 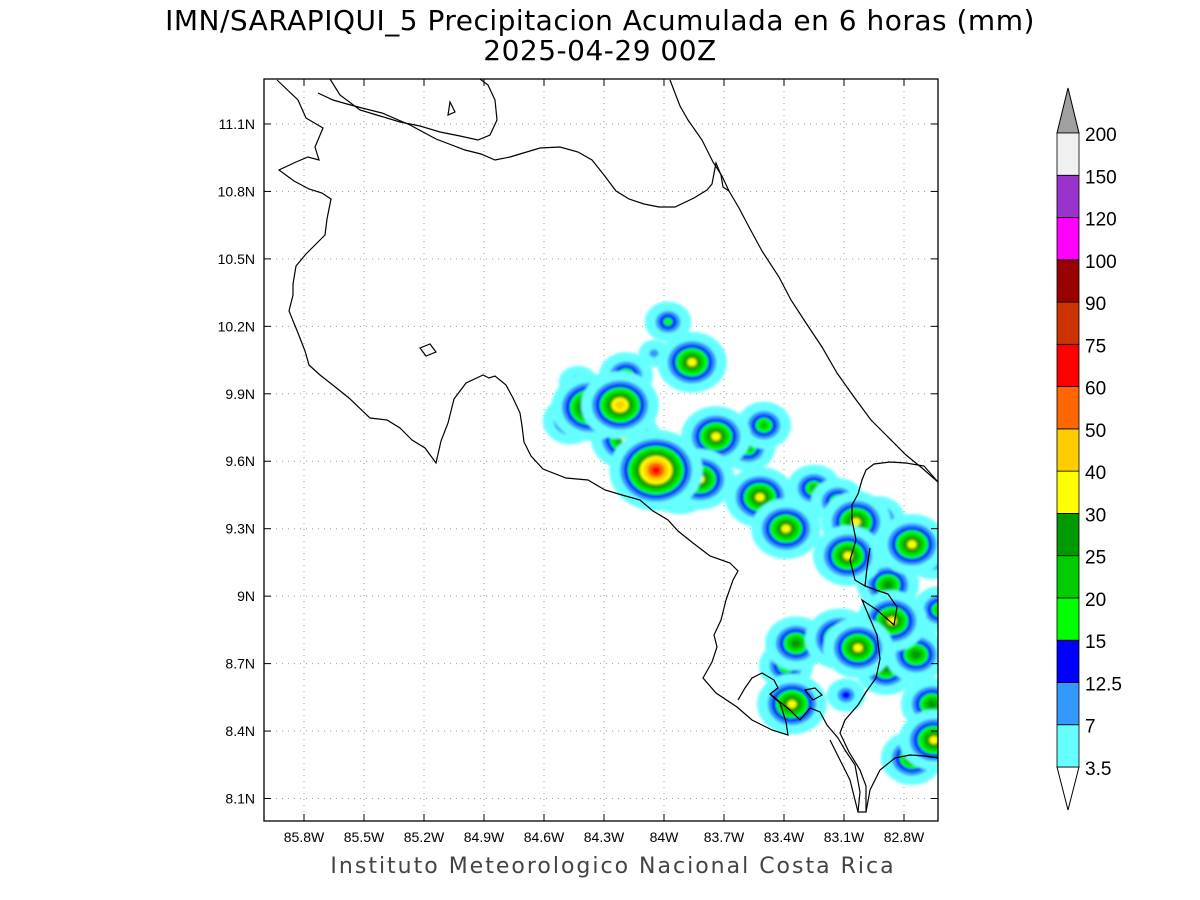 I want to click on lat-tick-label: 9.3N, so click(x=240, y=529).